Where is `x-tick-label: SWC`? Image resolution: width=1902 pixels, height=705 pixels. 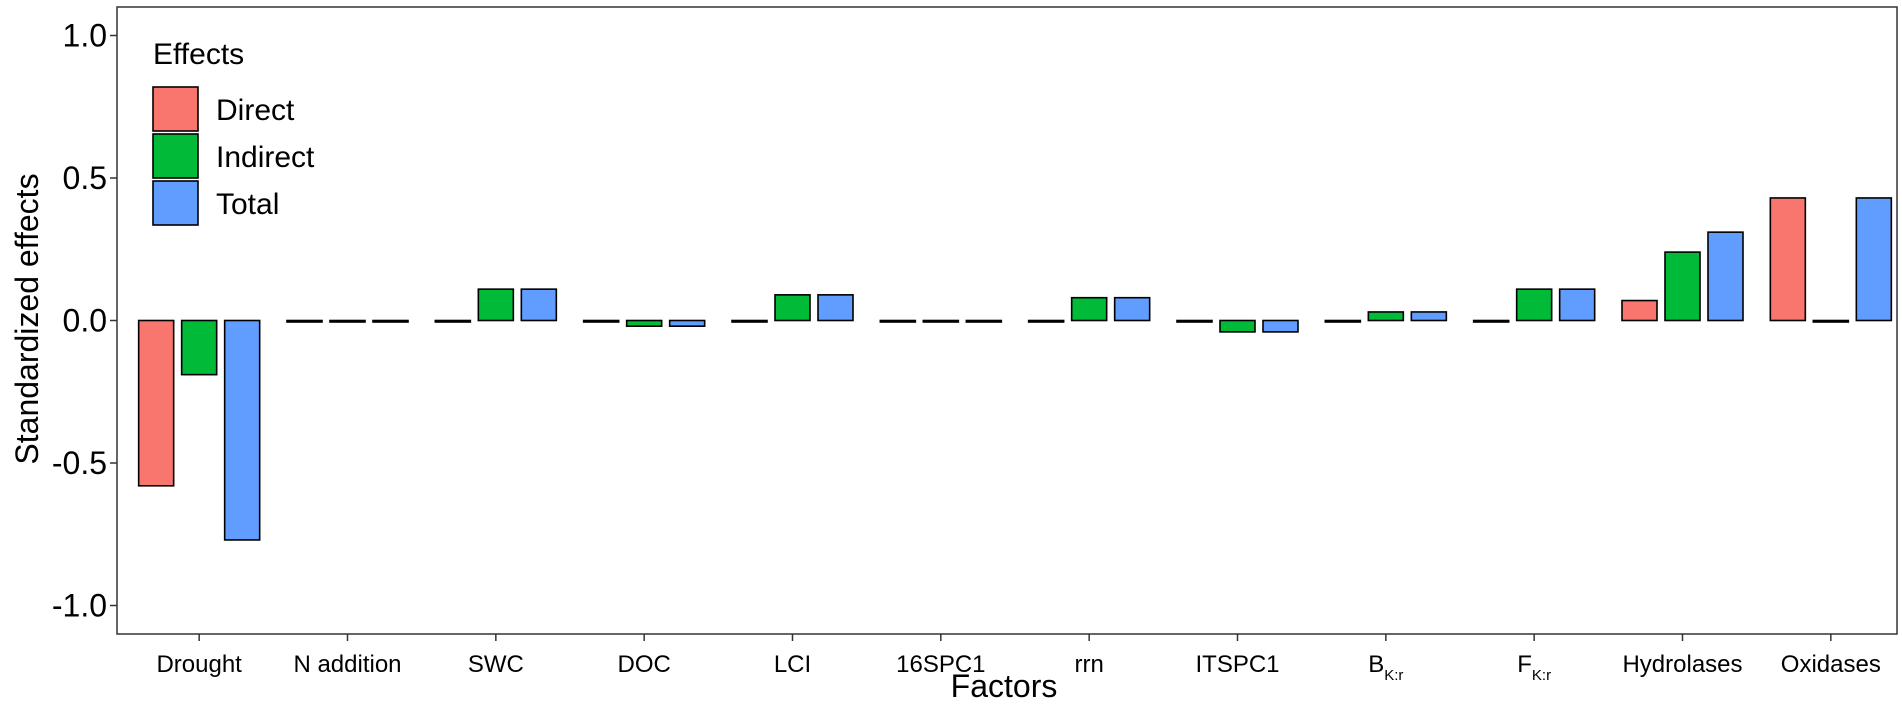 x-tick-label: SWC is located at coordinates (496, 664).